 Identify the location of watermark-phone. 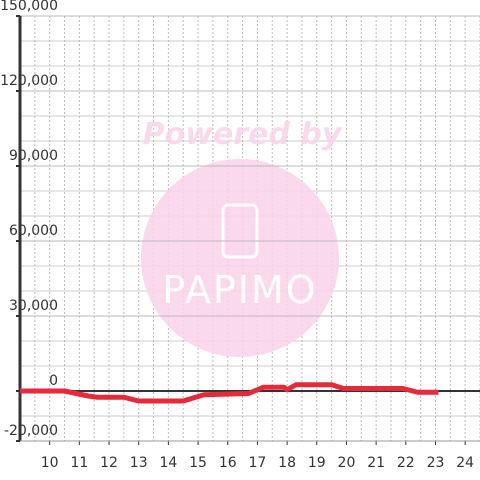
(240, 231).